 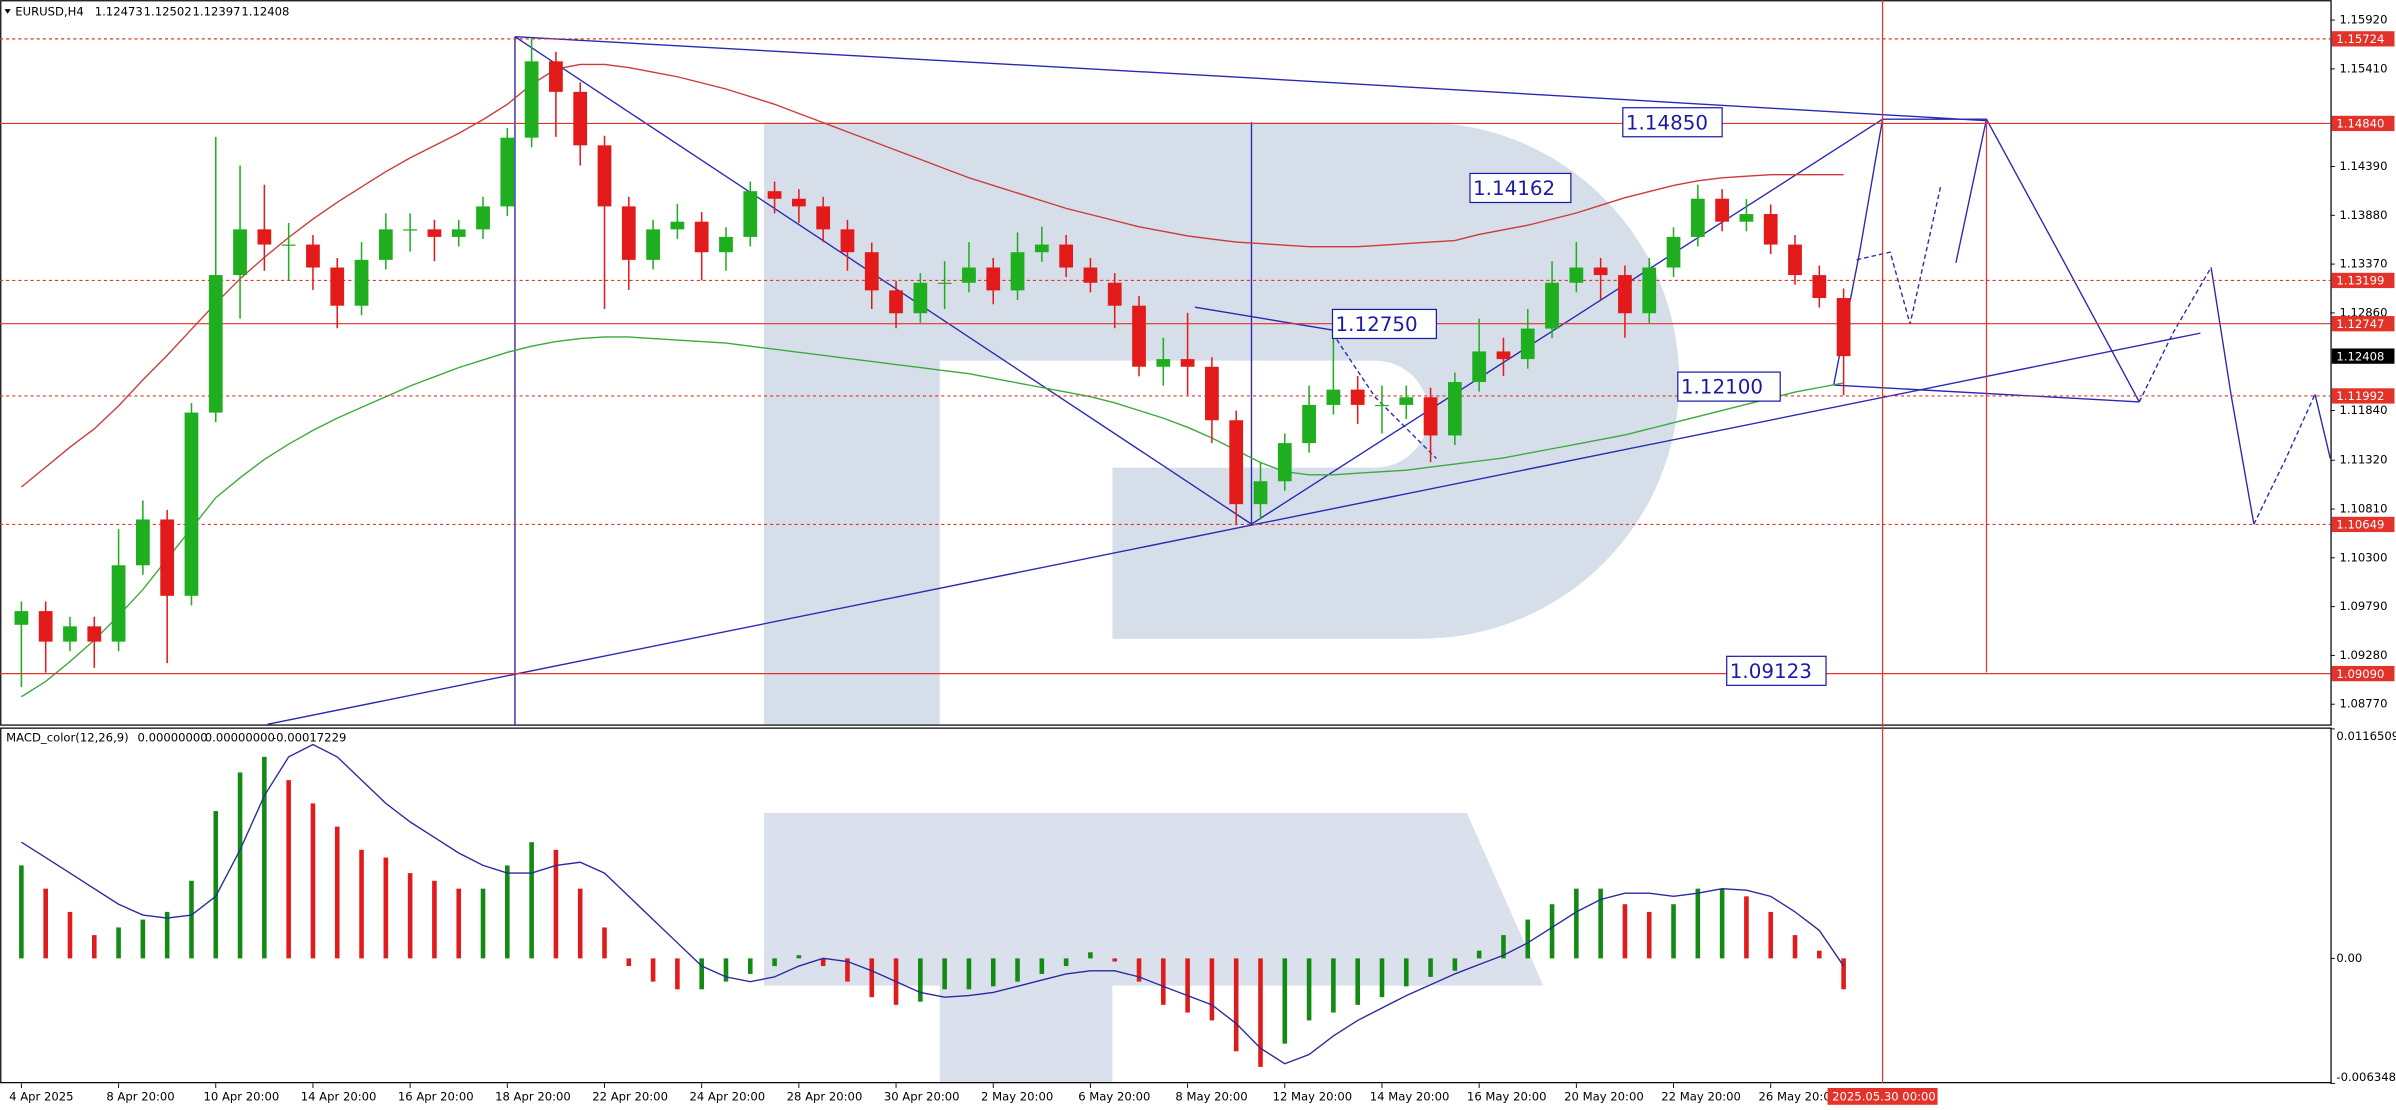 What do you see at coordinates (2360, 39) in the screenshot?
I see `price-level-label: 1.15724` at bounding box center [2360, 39].